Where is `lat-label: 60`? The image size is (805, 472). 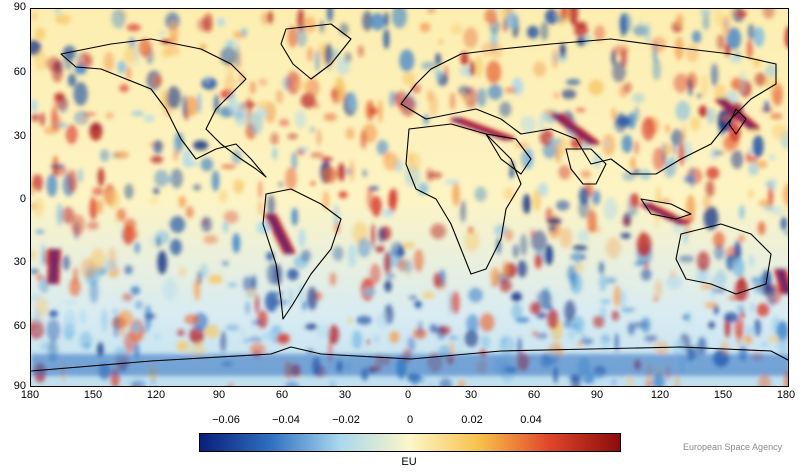 lat-label: 60 is located at coordinates (19, 326).